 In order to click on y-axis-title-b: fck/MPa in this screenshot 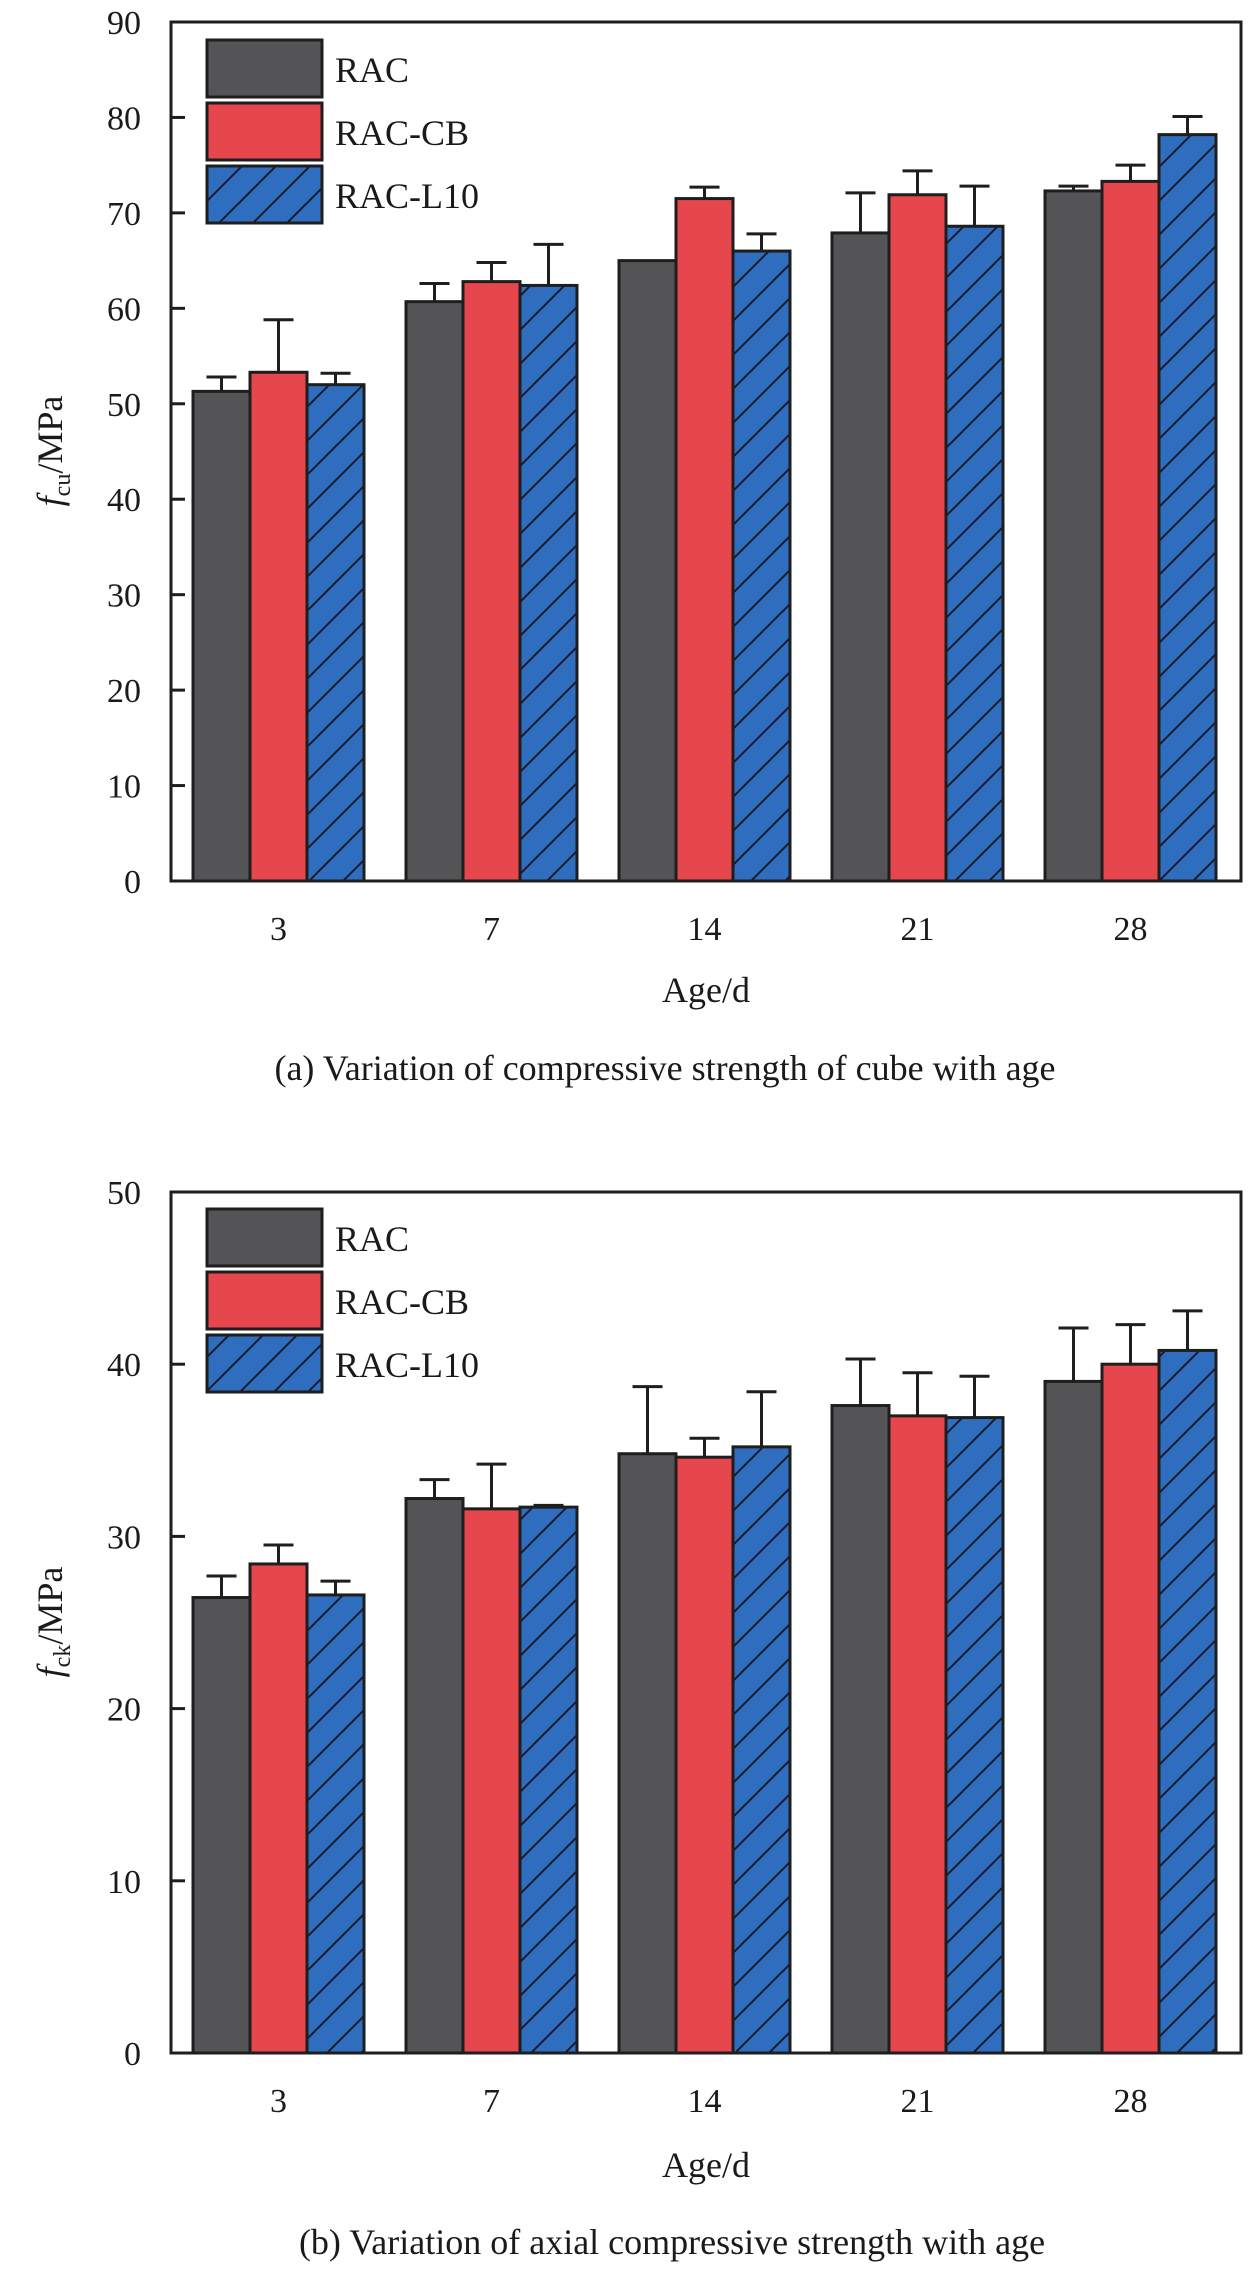, I will do `click(53, 1622)`.